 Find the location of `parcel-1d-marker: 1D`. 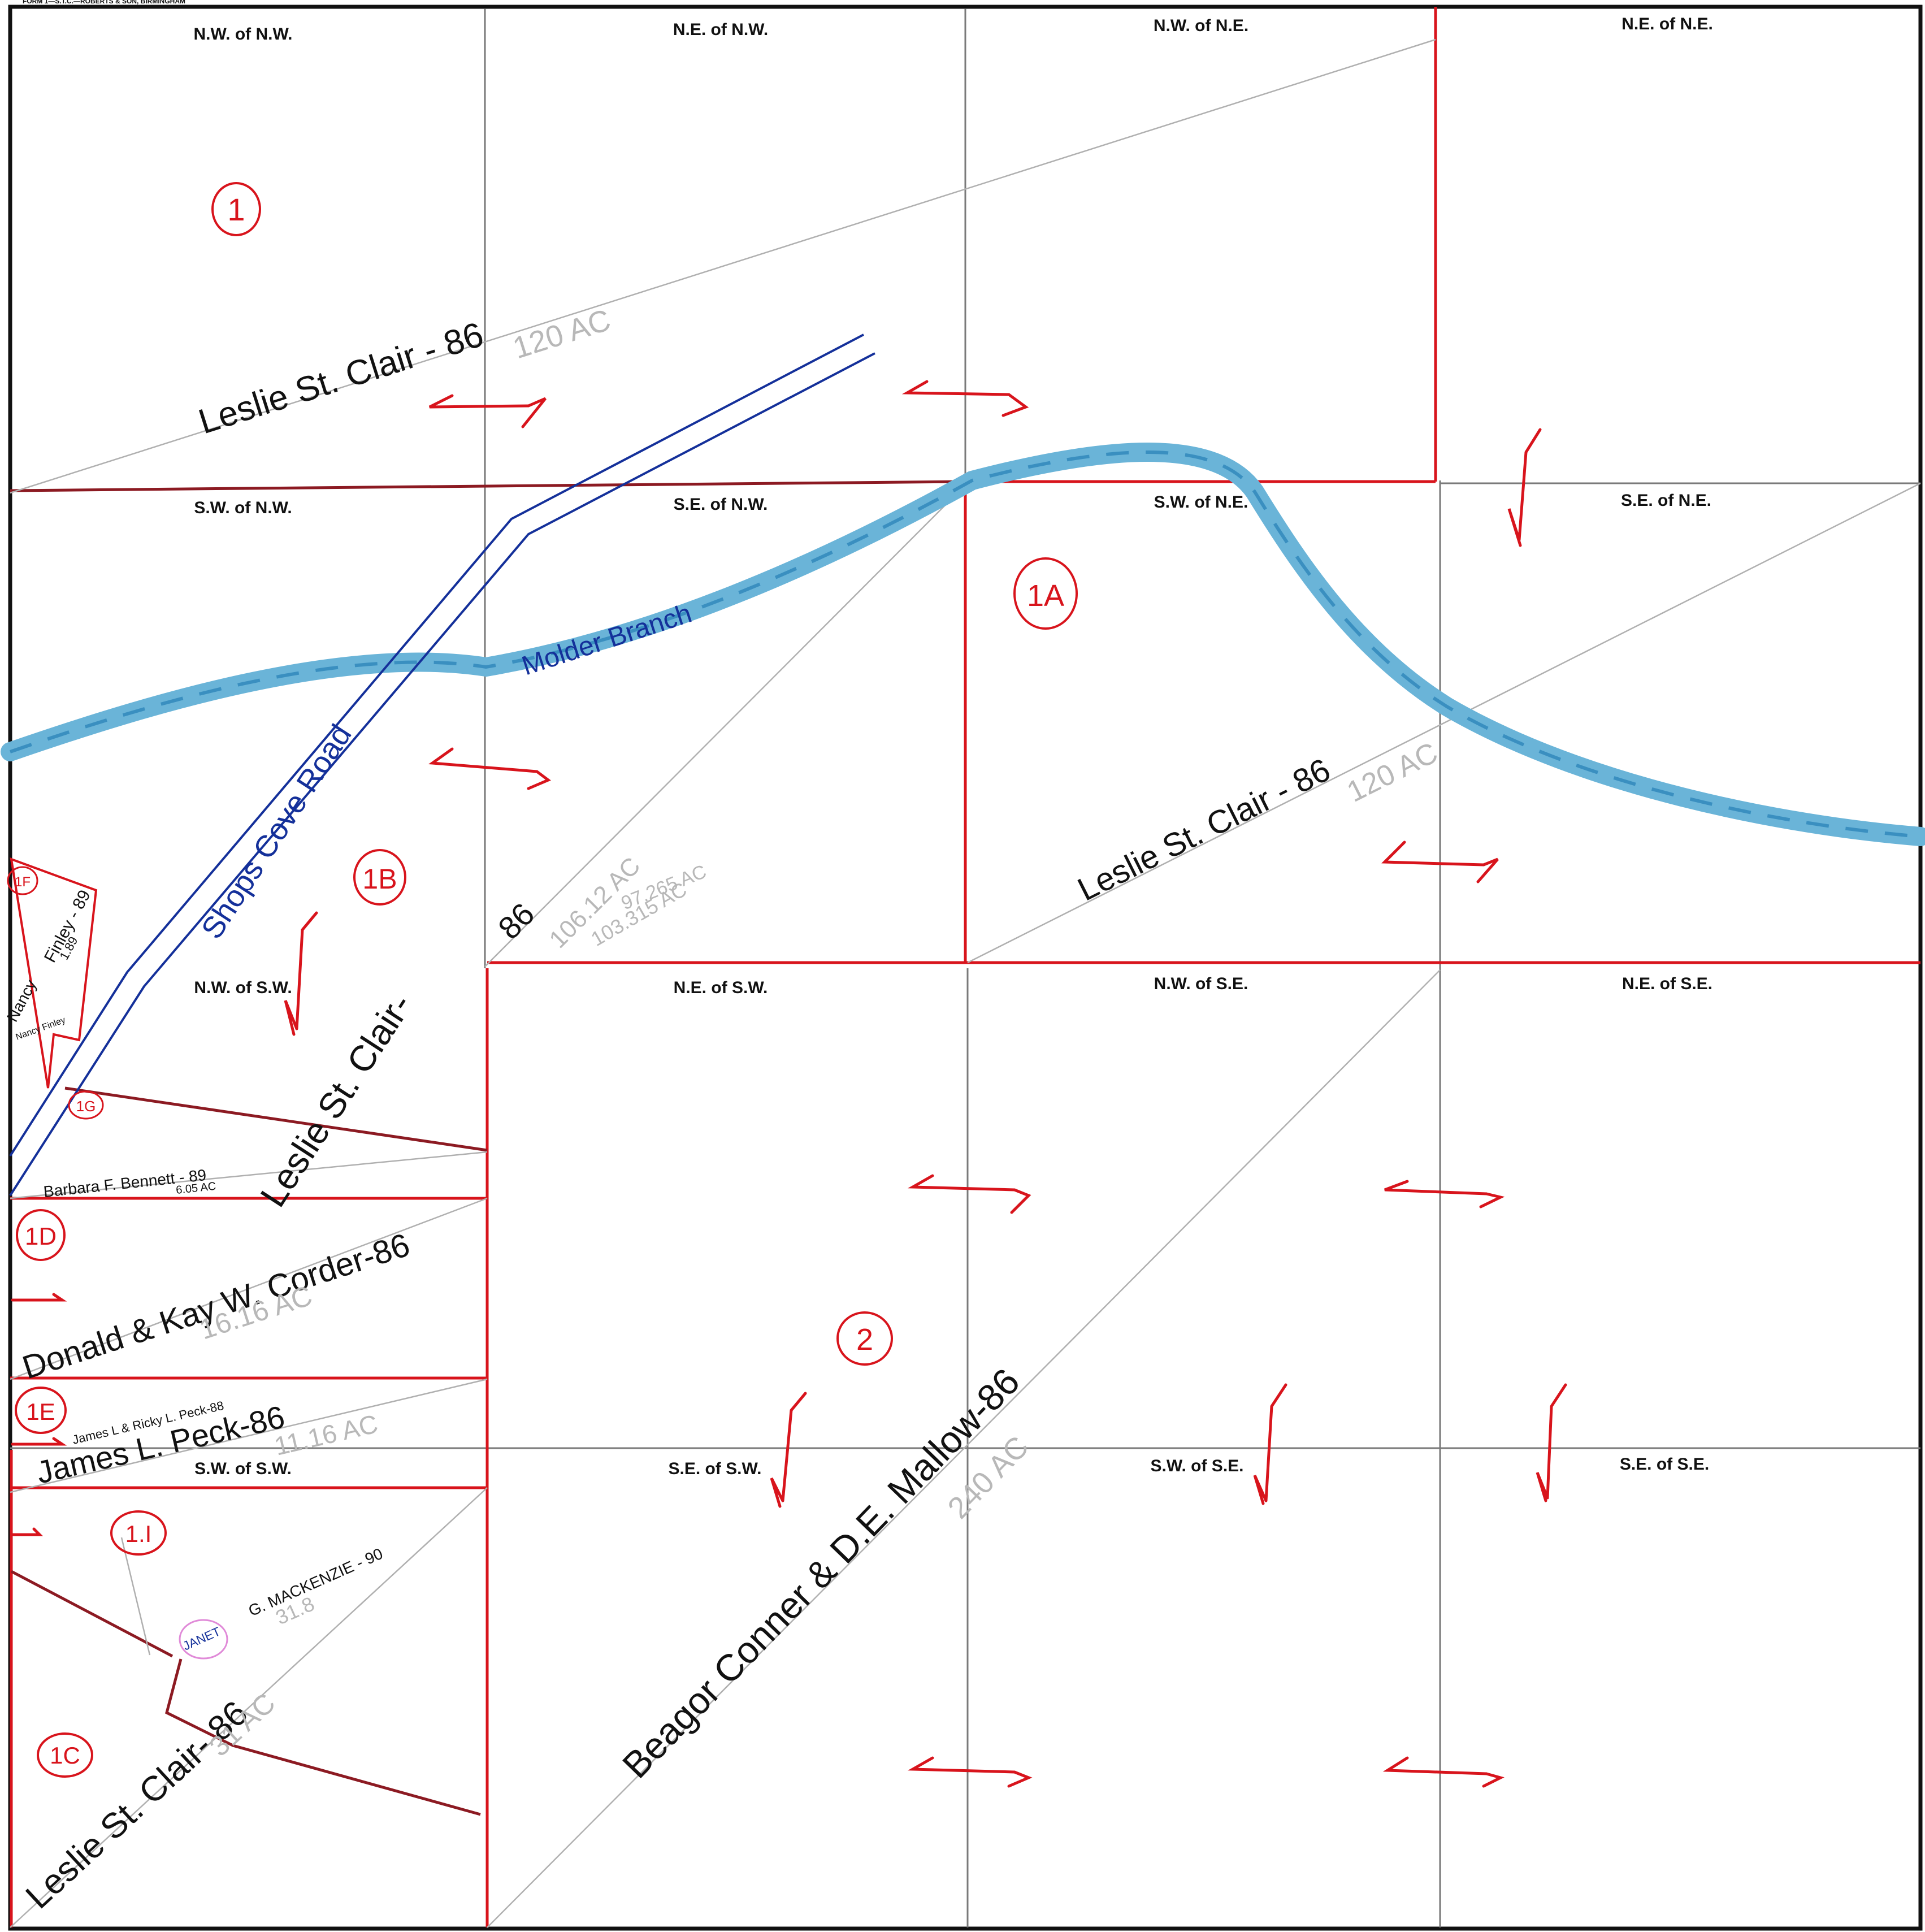

parcel-1d-marker: 1D is located at coordinates (41, 1235).